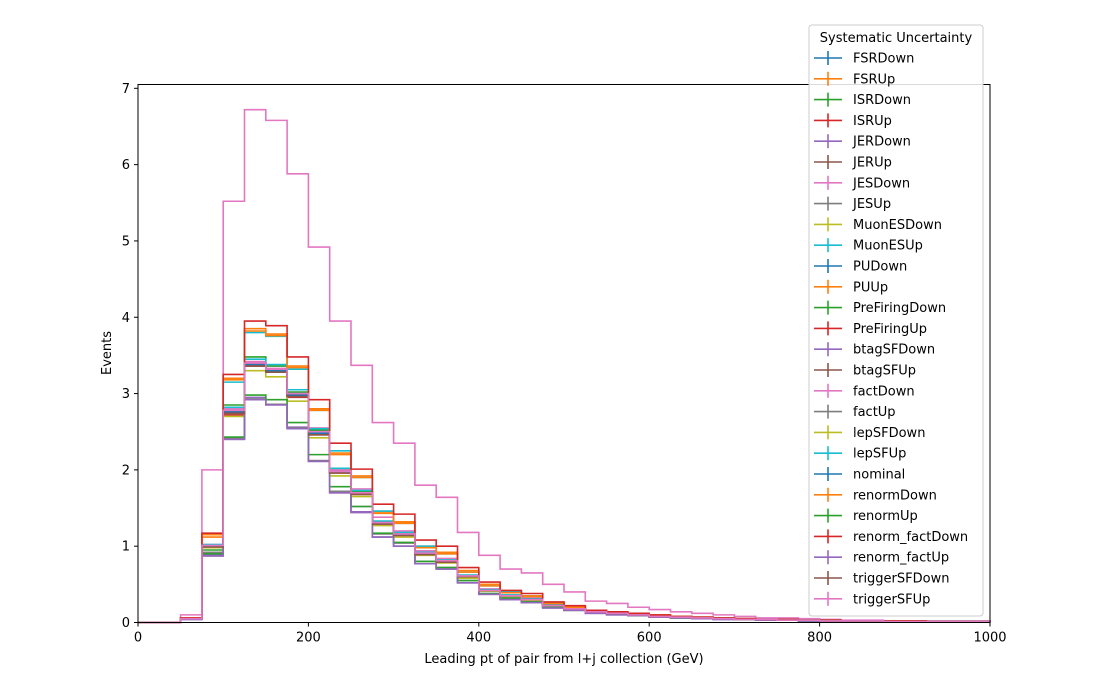 The height and width of the screenshot is (700, 1100). Describe the element at coordinates (896, 38) in the screenshot. I see `legend-title: Systematic Uncertainty` at that location.